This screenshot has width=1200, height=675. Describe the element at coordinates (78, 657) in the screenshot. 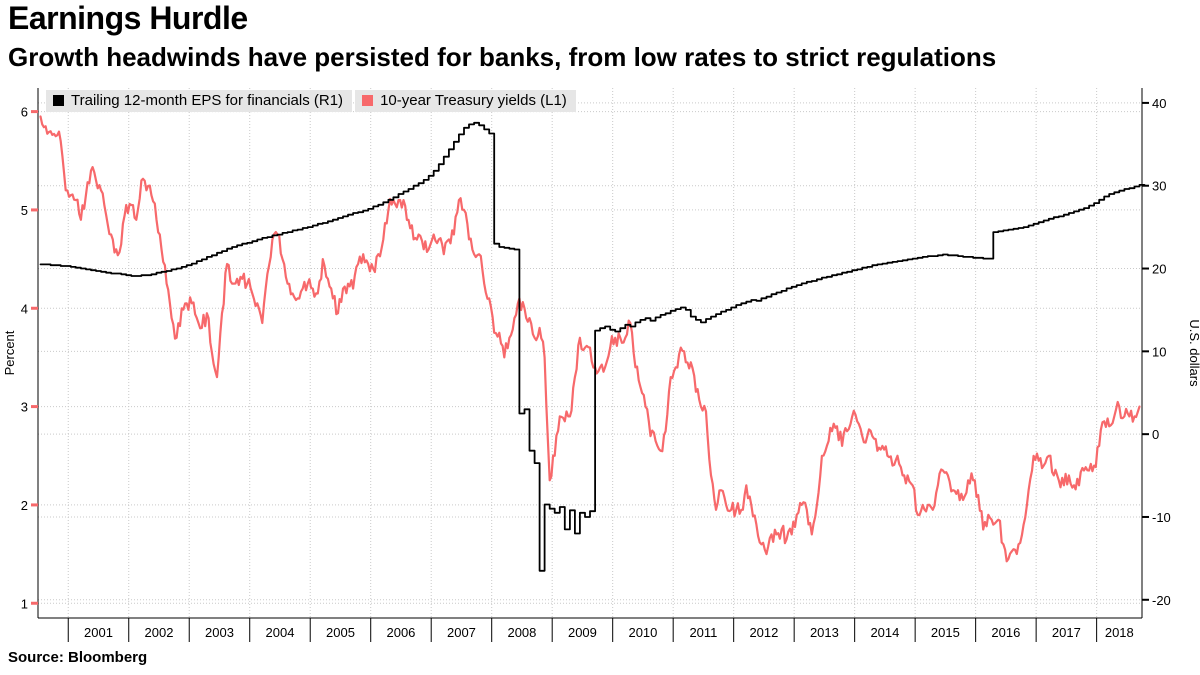

I see `source-credit: Source: Bloomberg` at that location.